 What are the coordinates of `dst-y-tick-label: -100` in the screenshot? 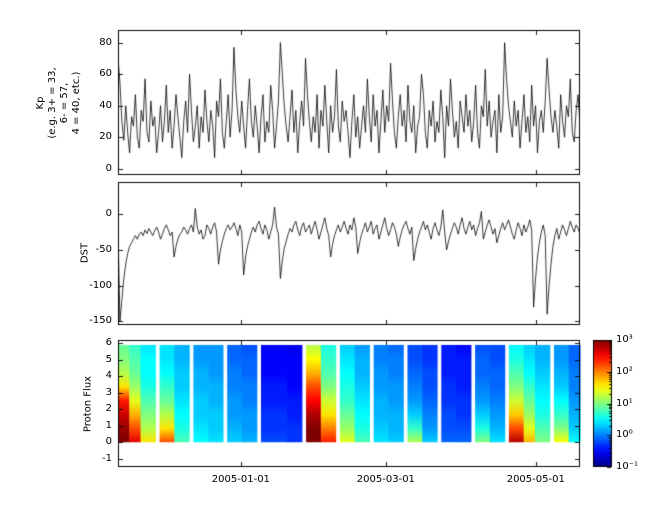 It's located at (100, 285).